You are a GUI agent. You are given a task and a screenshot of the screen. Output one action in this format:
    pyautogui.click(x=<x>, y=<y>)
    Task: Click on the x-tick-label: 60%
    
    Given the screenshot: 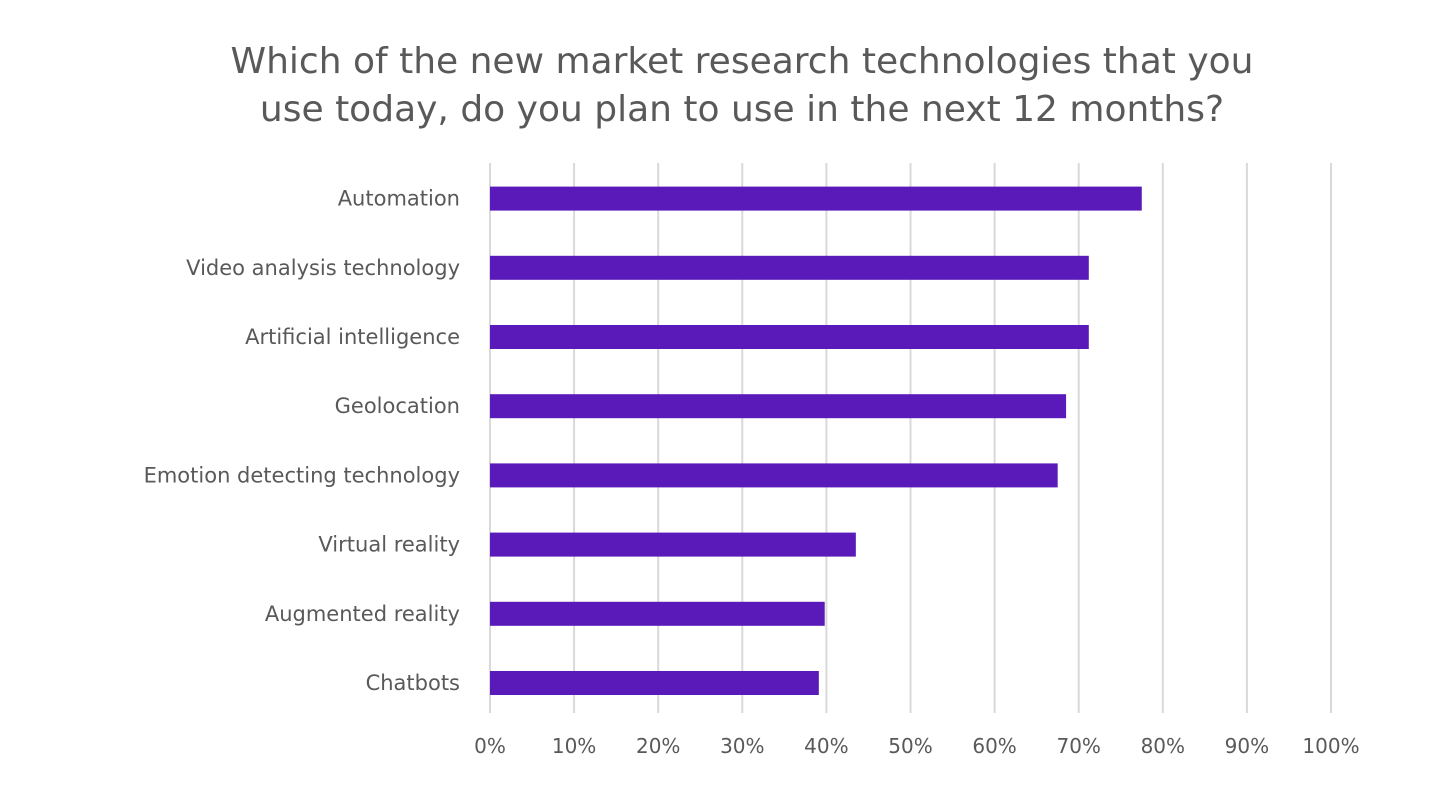 What is the action you would take?
    pyautogui.click(x=994, y=746)
    